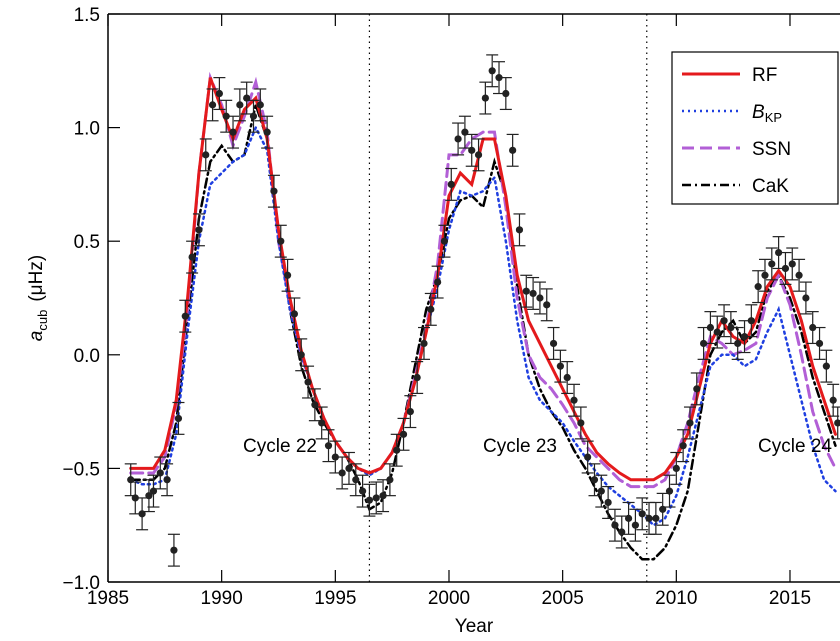 This screenshot has height=641, width=840. What do you see at coordinates (42, 320) in the screenshot?
I see `y-label-subscript: cub` at bounding box center [42, 320].